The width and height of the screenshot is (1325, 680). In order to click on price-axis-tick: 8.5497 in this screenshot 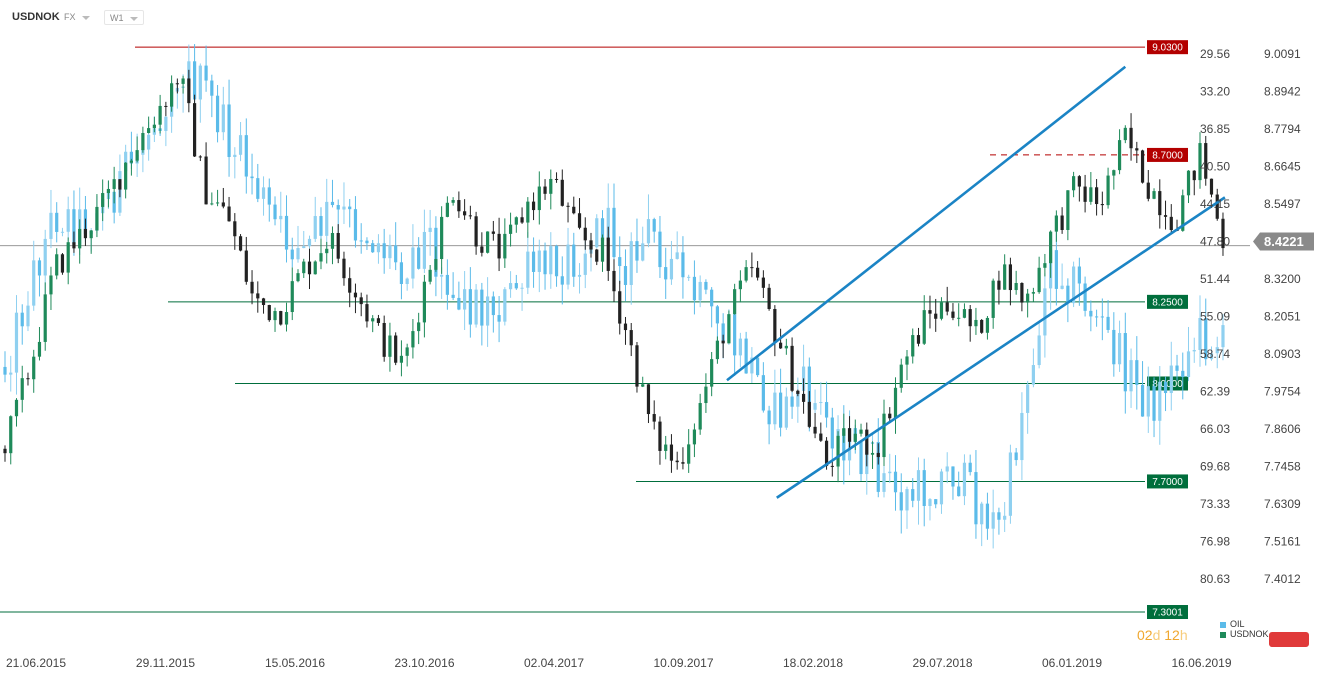, I will do `click(1282, 204)`.